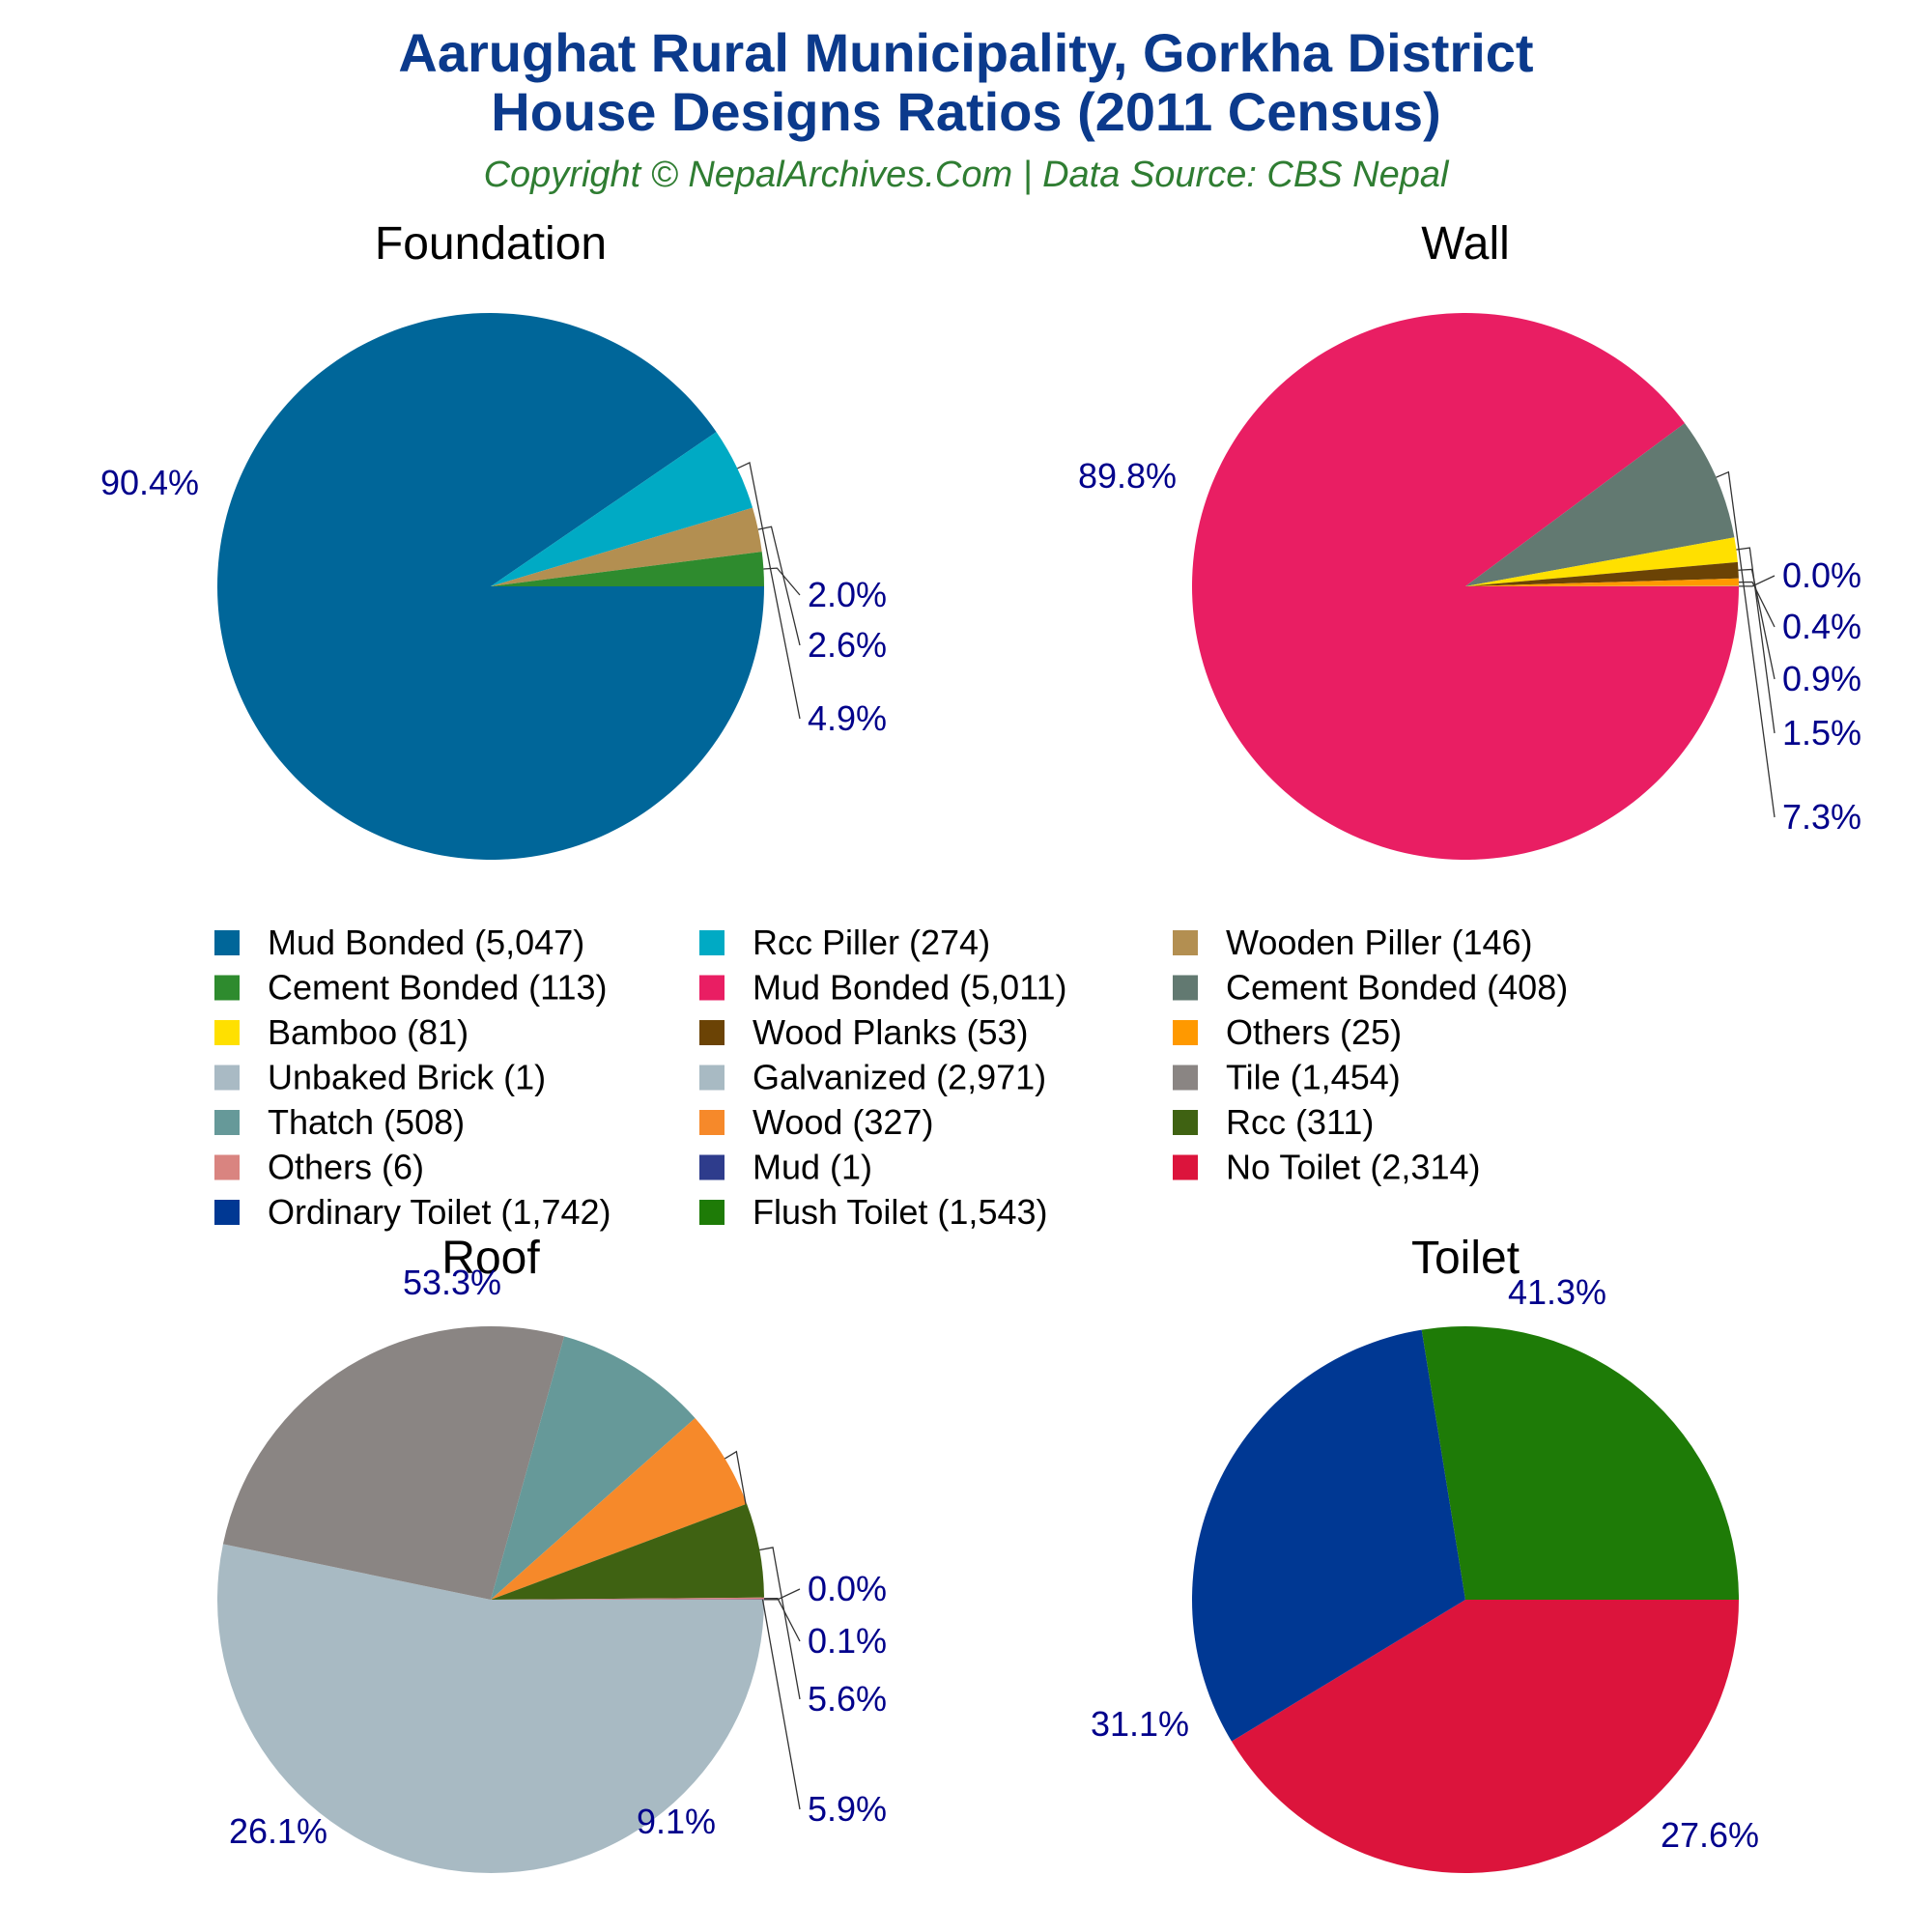  Describe the element at coordinates (847, 1809) in the screenshot. I see `roof-pct-label-wood: 5.9%` at that location.